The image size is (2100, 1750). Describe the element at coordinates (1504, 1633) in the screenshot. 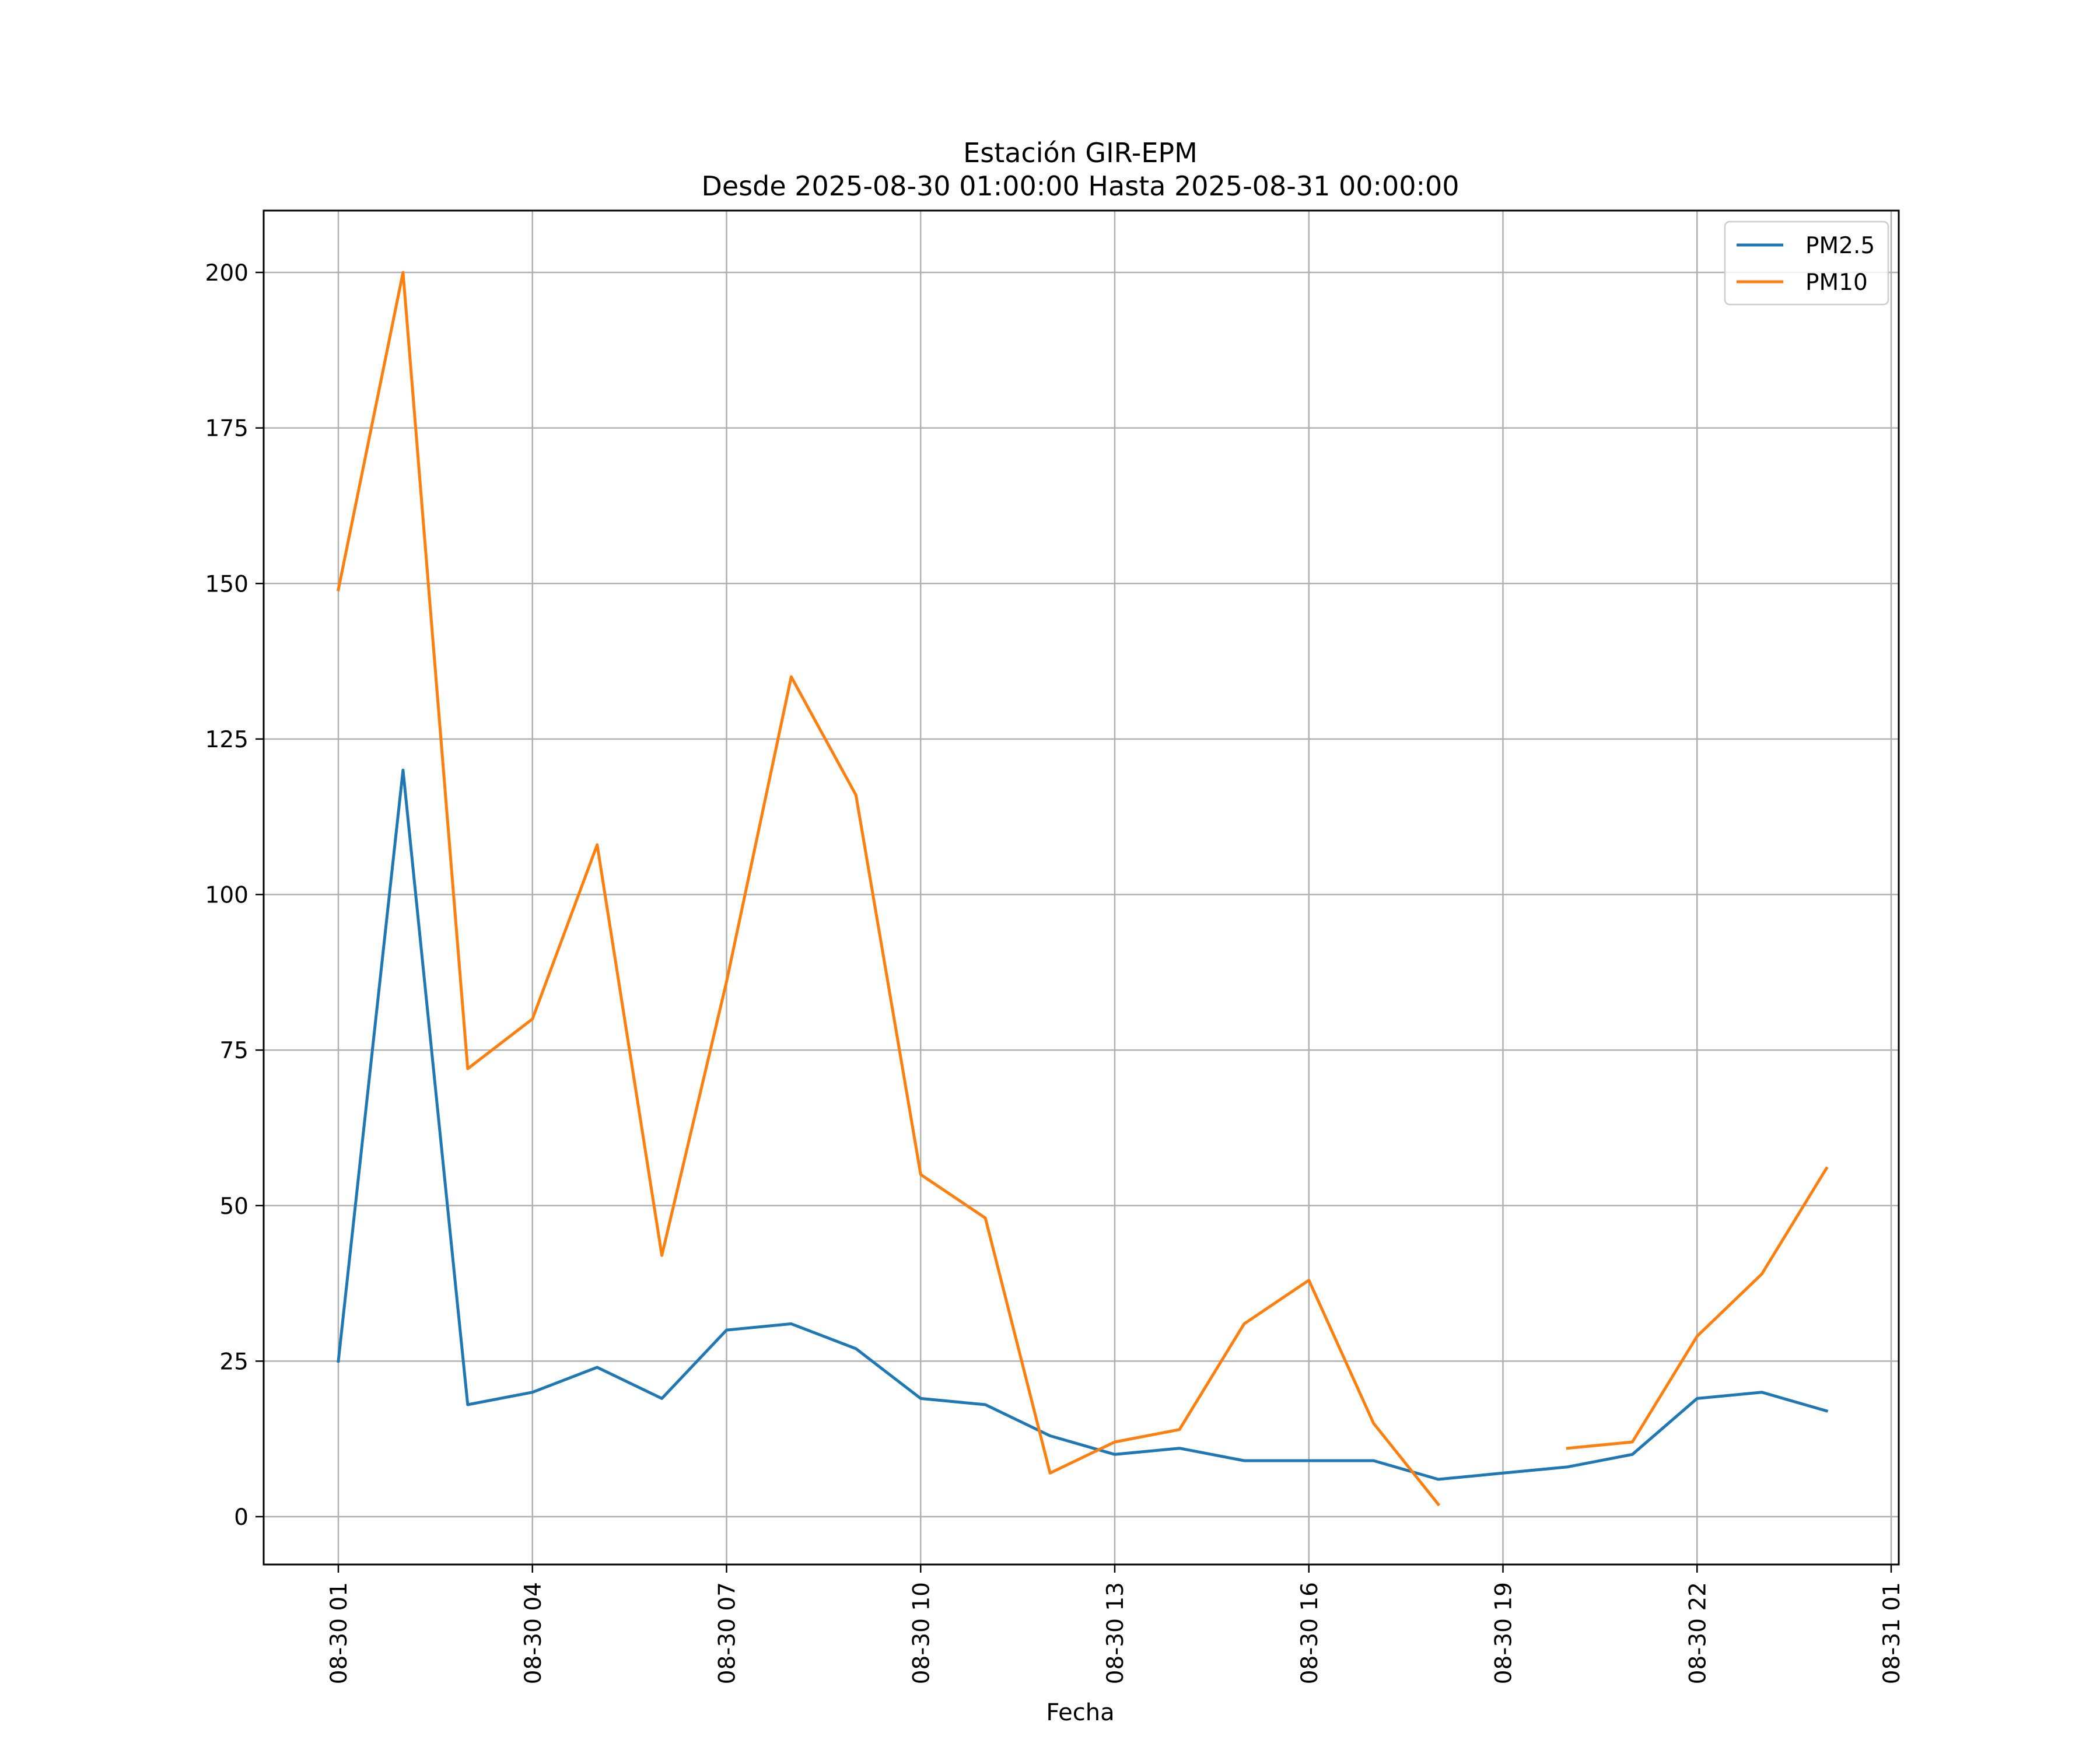

I see `x-tick-label: 08-30 19` at that location.